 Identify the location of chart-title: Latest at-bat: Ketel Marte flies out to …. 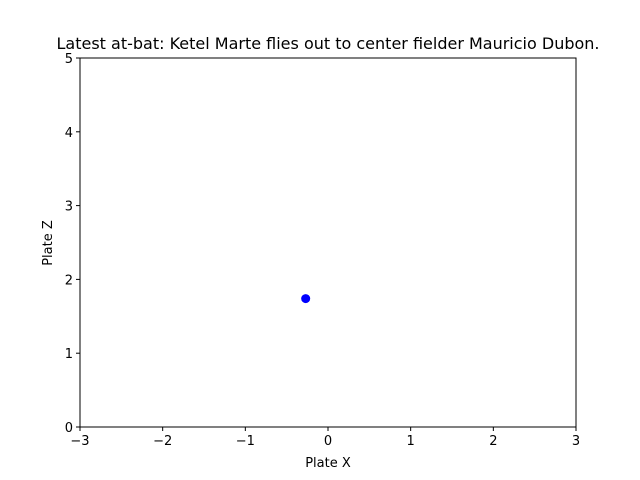
(327, 43).